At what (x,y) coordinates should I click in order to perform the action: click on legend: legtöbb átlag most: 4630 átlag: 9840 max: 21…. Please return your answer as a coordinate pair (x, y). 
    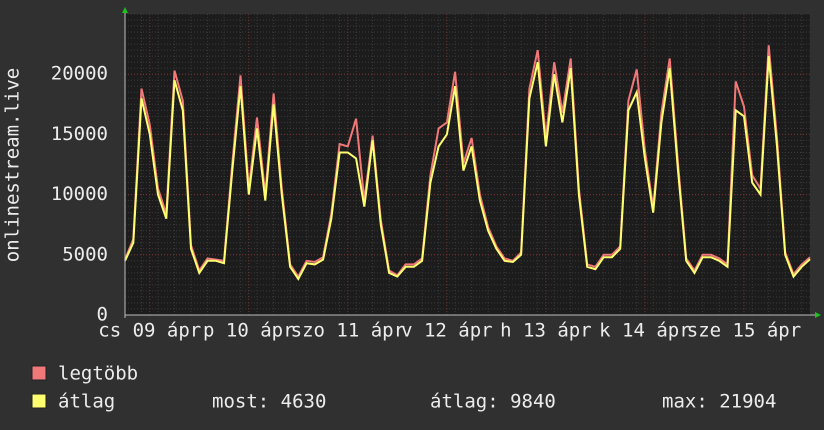
    Looking at the image, I should click on (403, 388).